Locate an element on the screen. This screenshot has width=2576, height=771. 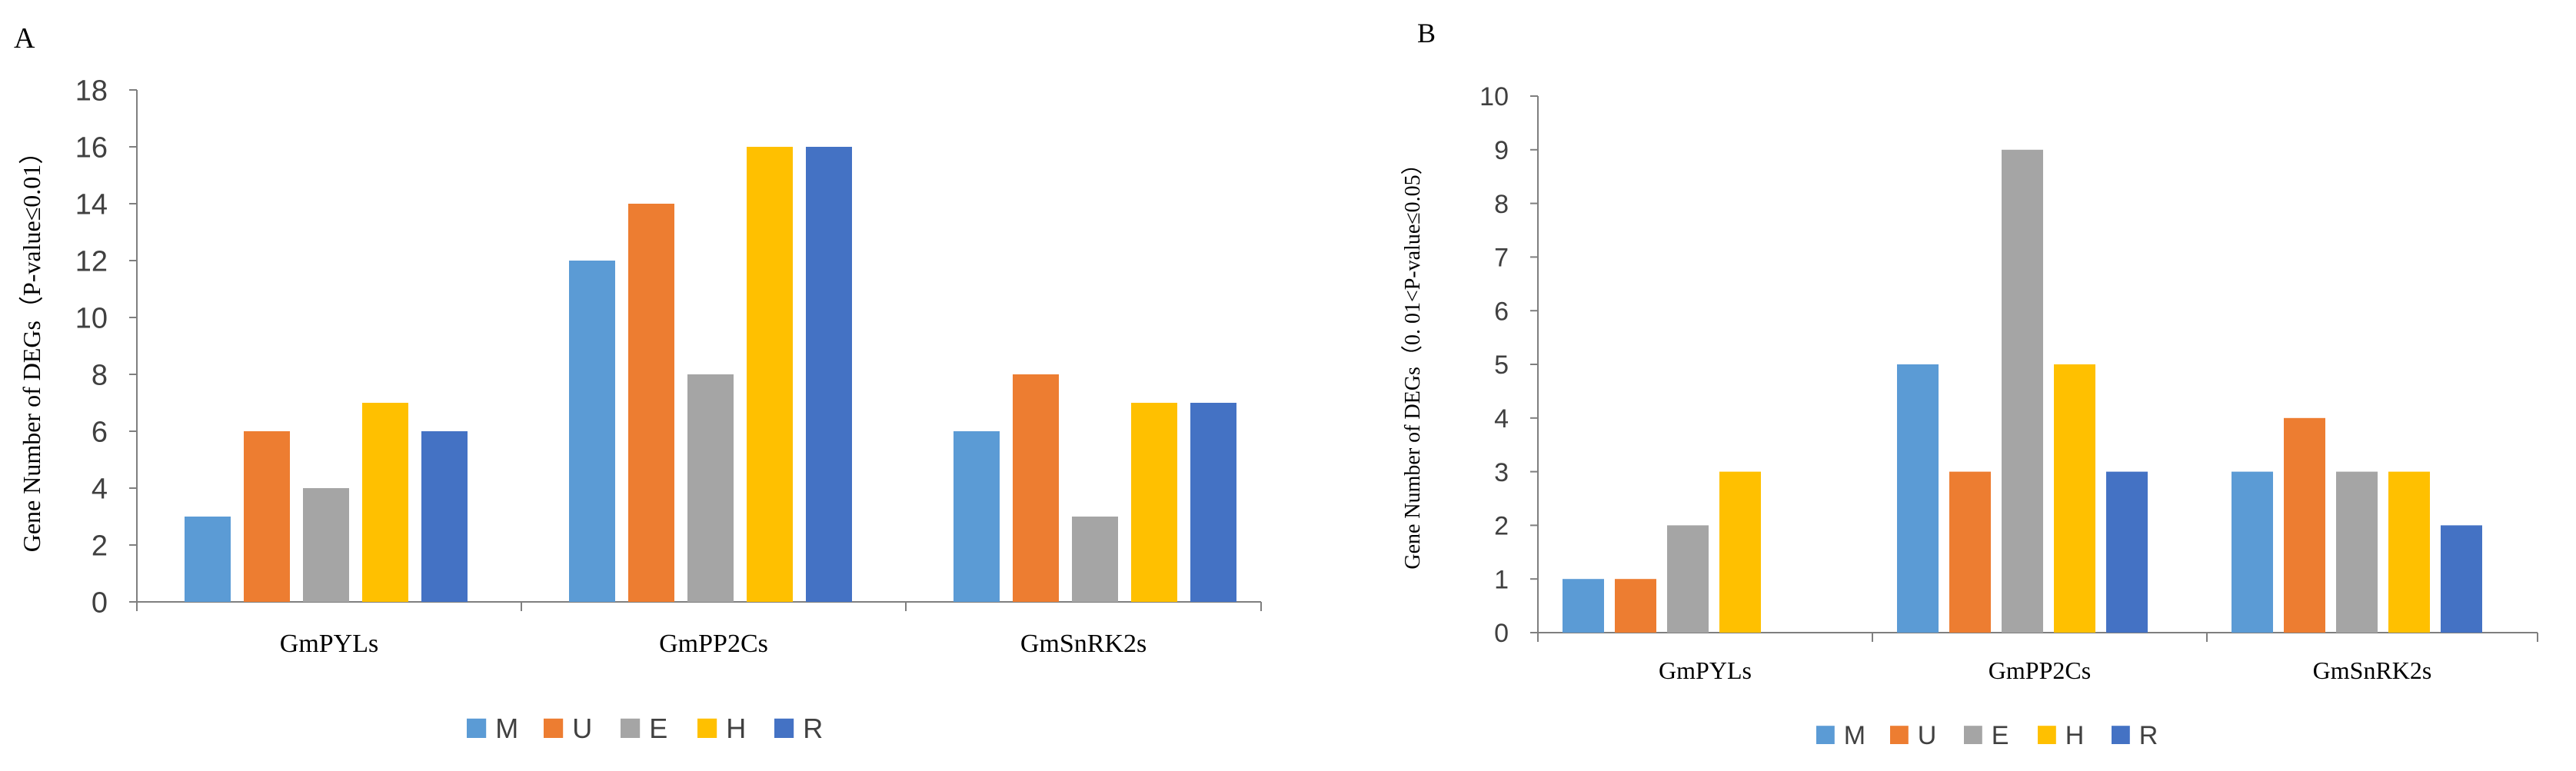
y-axis-label: Gene Number of DEGs（0. 01<P-value≤0.05） is located at coordinates (1412, 361).